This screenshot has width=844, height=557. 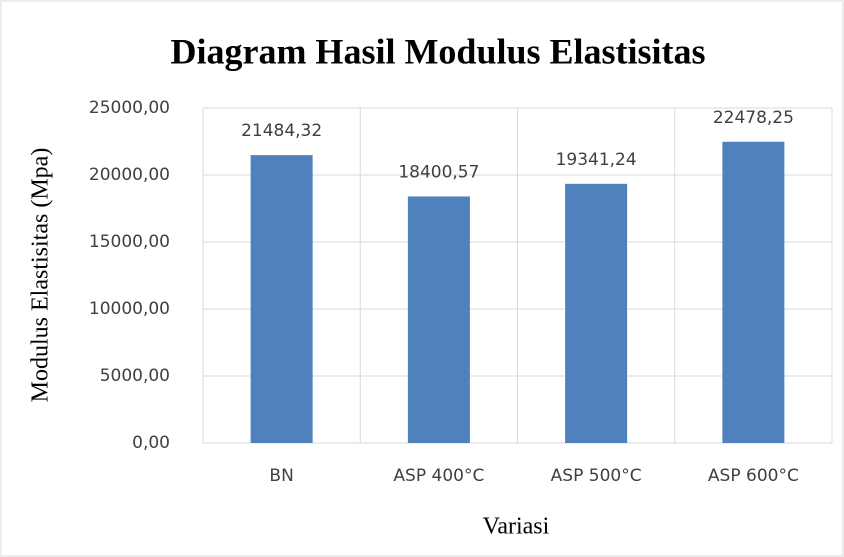 What do you see at coordinates (135, 376) in the screenshot?
I see `y-tick-label: 5000,00` at bounding box center [135, 376].